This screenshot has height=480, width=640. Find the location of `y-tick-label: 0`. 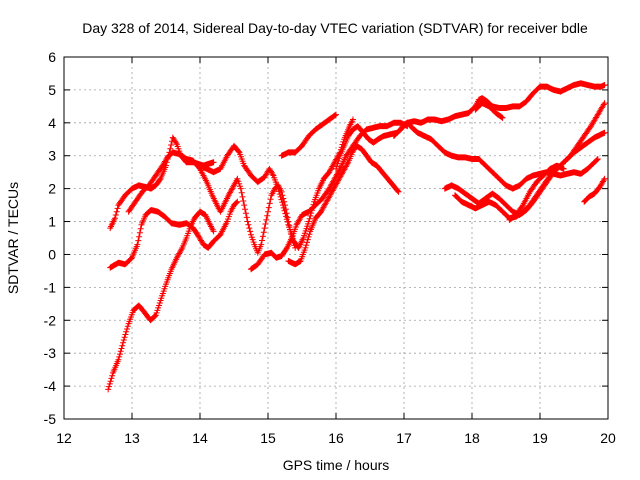

y-tick-label: 0 is located at coordinates (52, 254).